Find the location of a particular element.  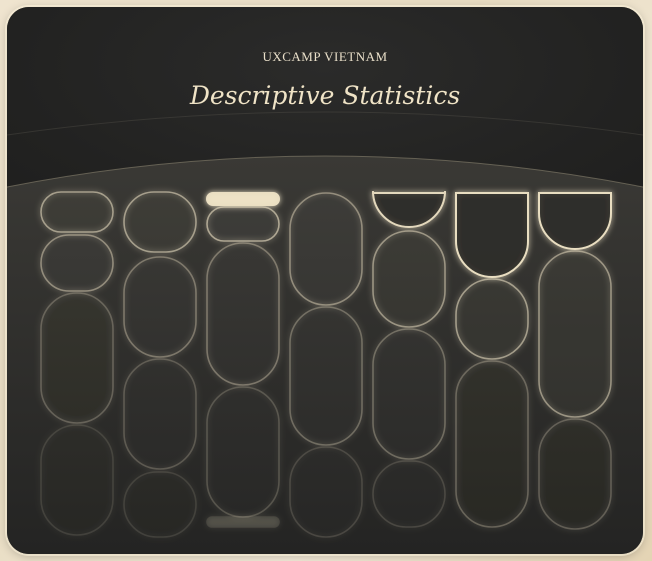

capsule-c4-r3 is located at coordinates (326, 492).